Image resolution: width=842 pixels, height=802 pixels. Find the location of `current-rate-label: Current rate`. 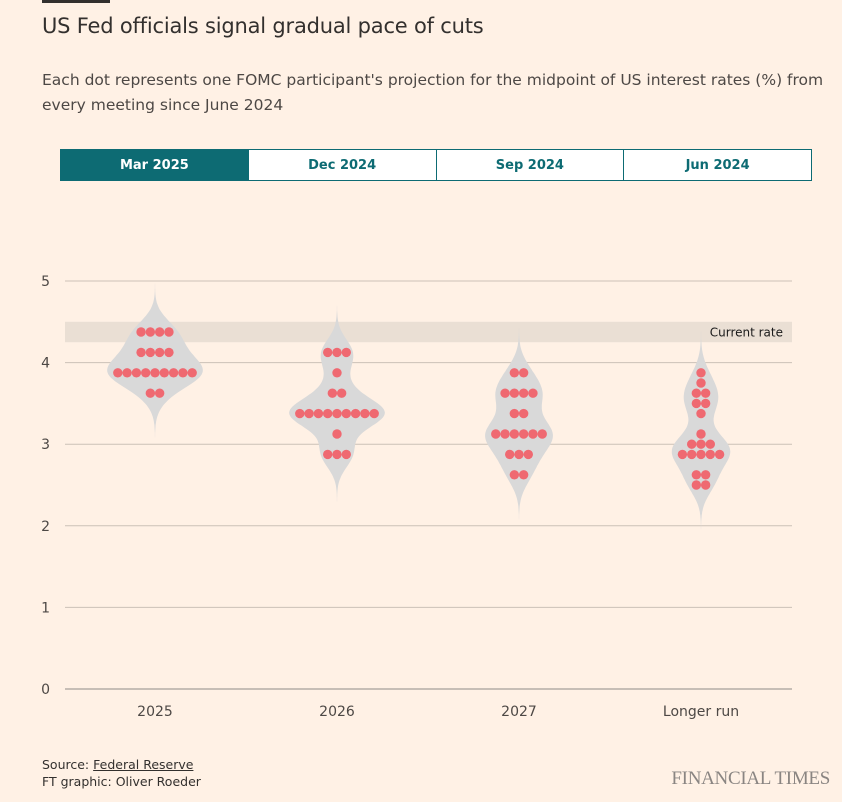

current-rate-label: Current rate is located at coordinates (746, 333).